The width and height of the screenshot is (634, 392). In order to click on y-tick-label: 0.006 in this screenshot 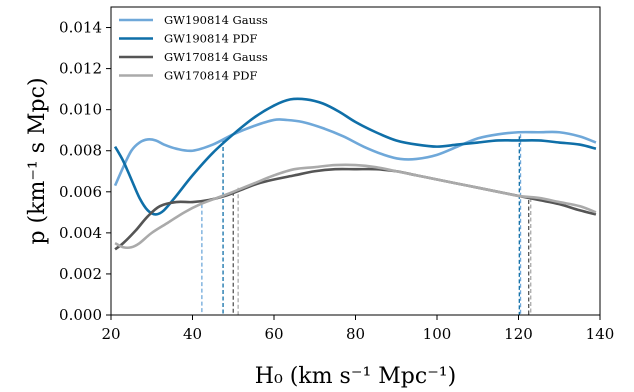, I will do `click(80, 192)`.